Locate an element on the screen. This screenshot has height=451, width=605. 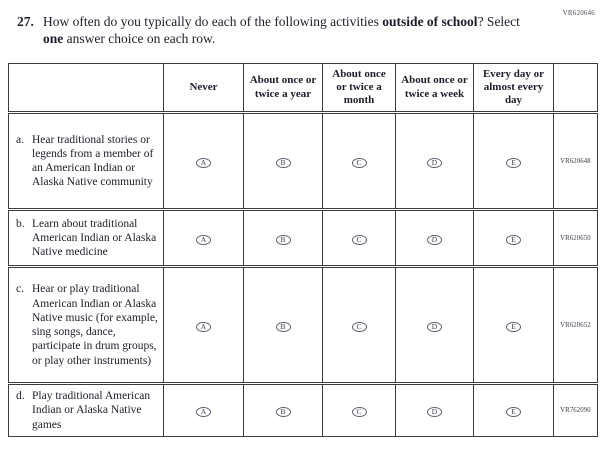
row-b-cell-year: B is located at coordinates (283, 237).